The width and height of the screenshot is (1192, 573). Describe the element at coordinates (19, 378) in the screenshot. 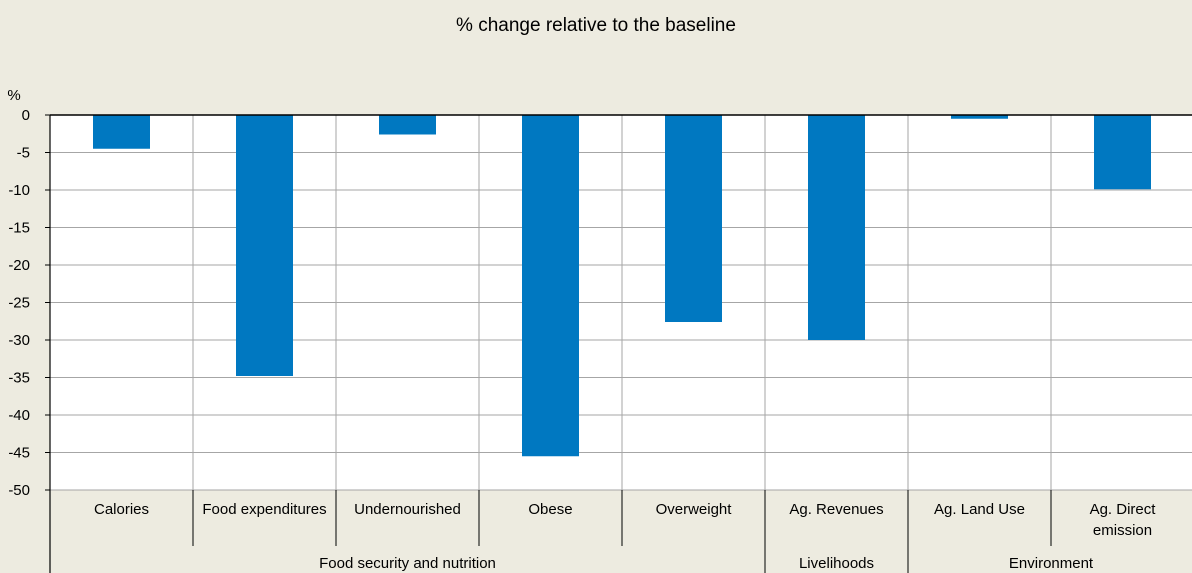

I see `y-tick-label: -35` at that location.